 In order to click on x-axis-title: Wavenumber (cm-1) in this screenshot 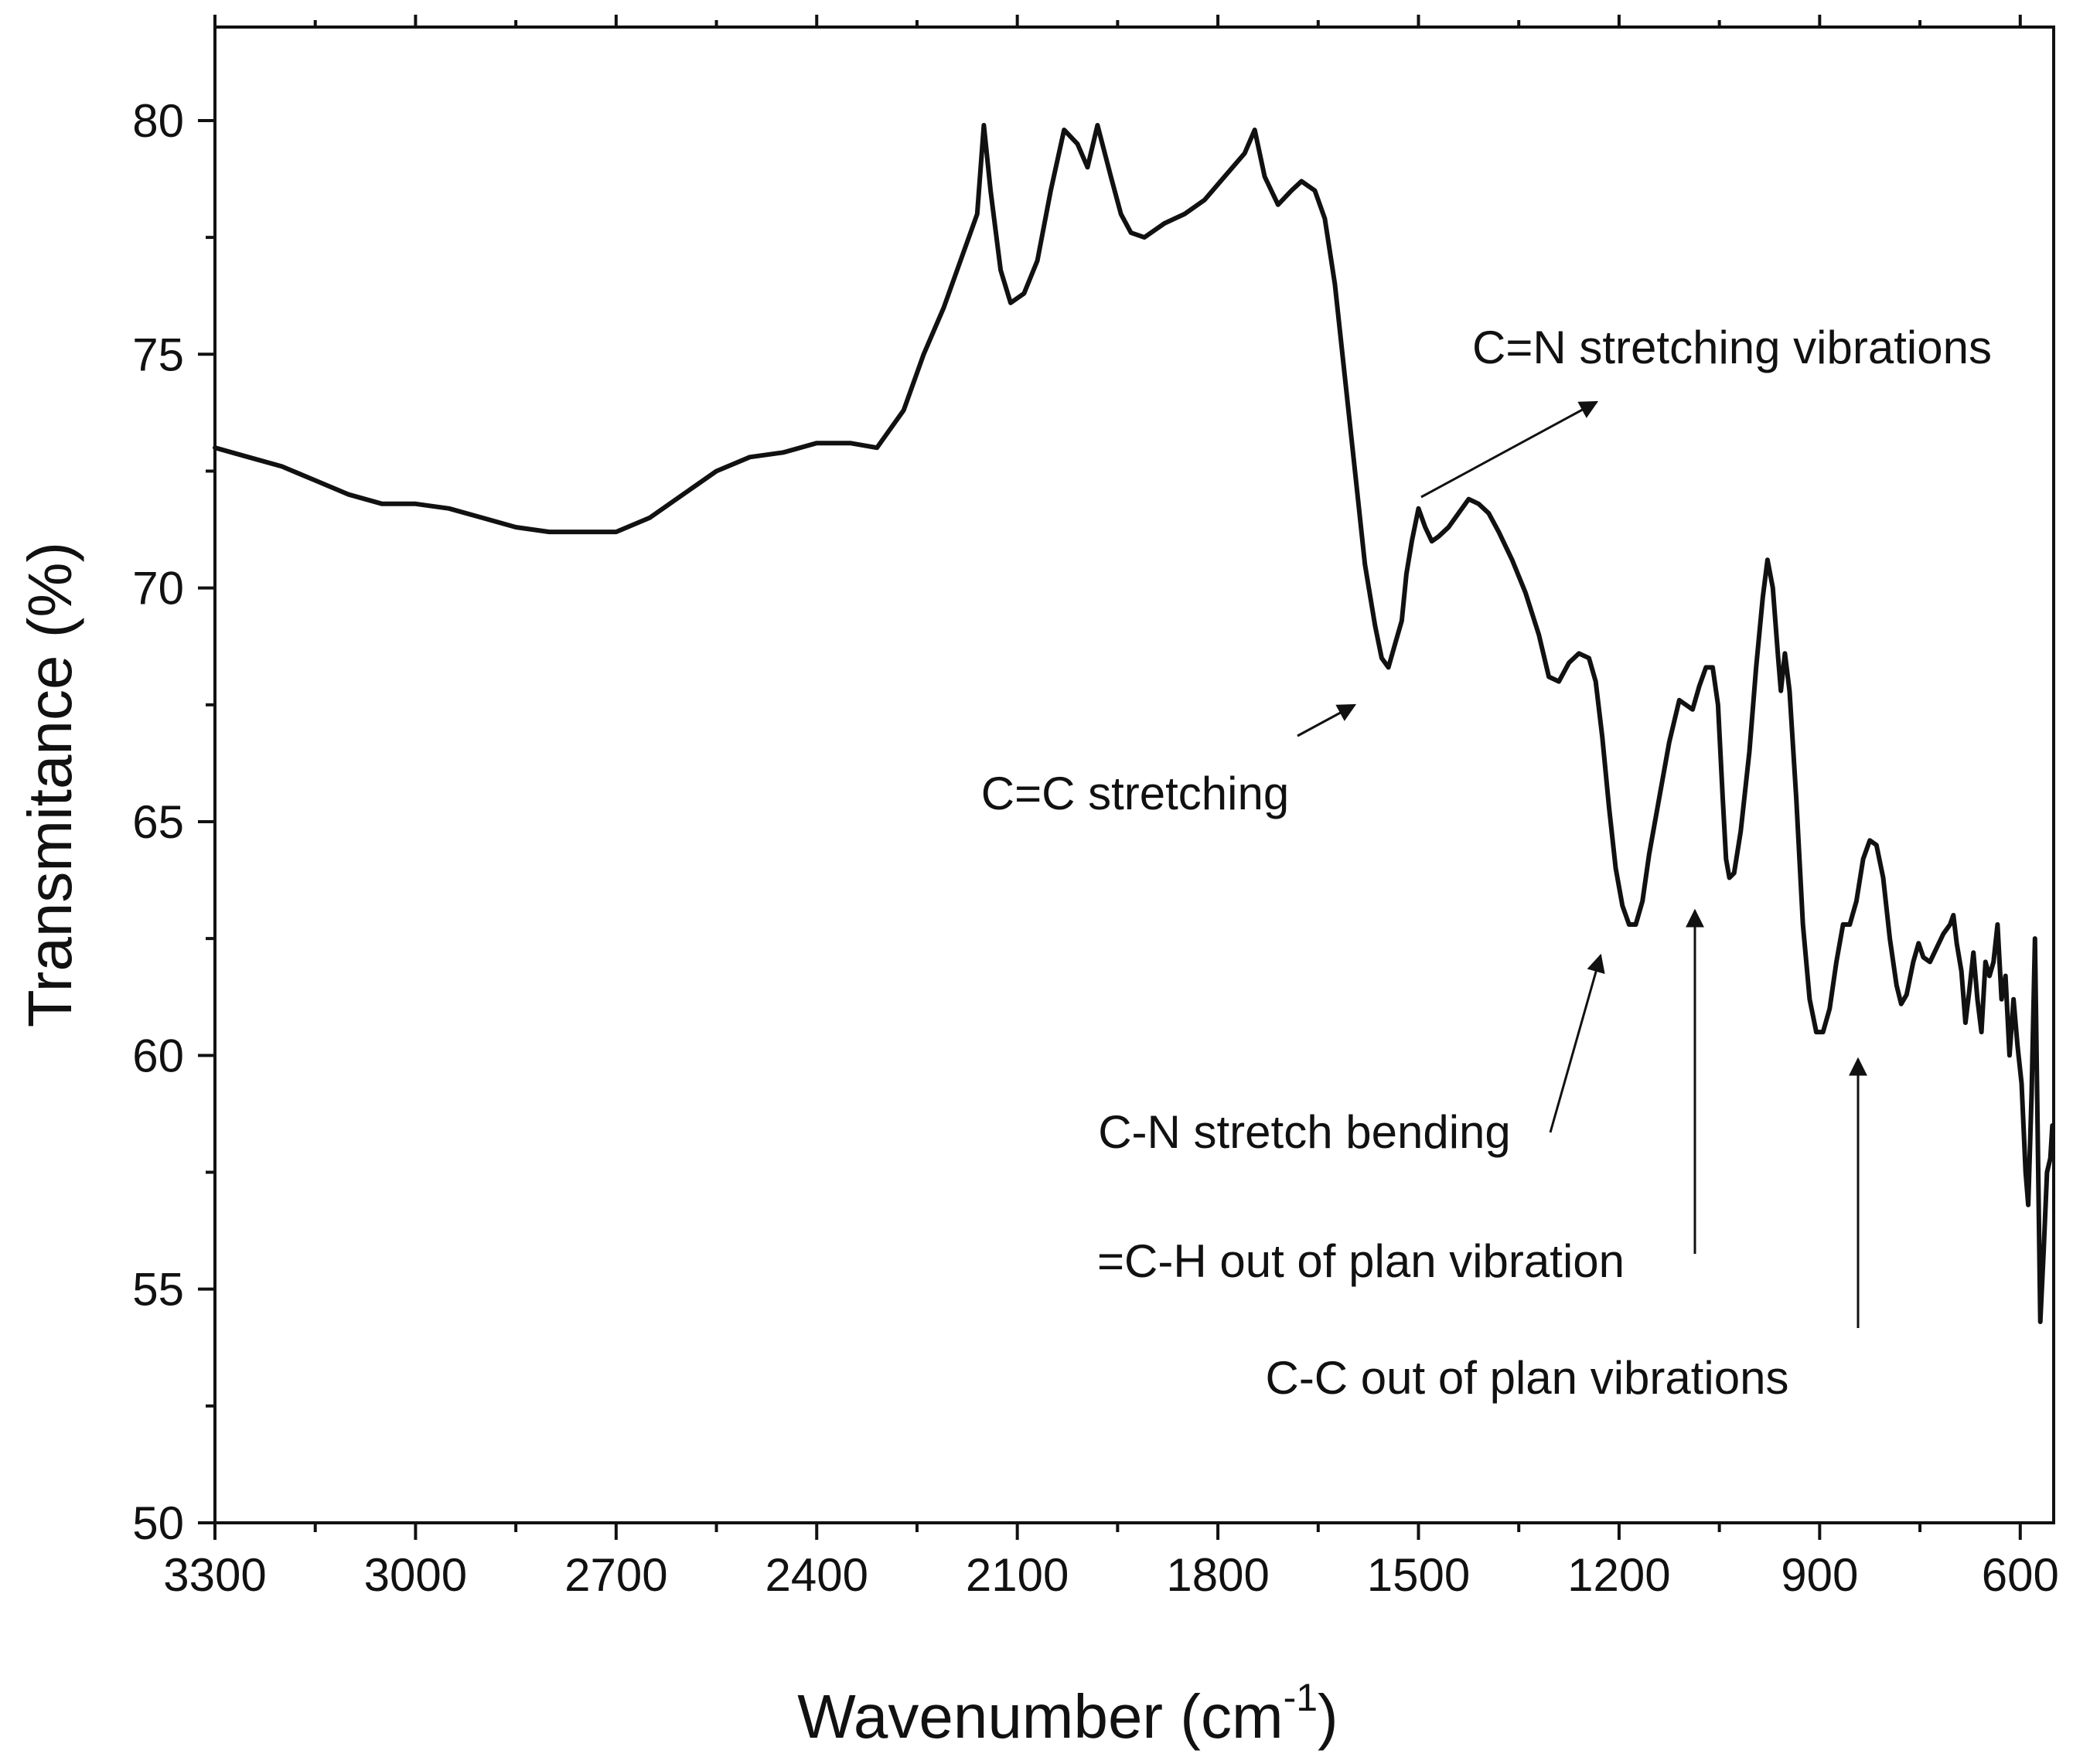, I will do `click(1067, 1714)`.